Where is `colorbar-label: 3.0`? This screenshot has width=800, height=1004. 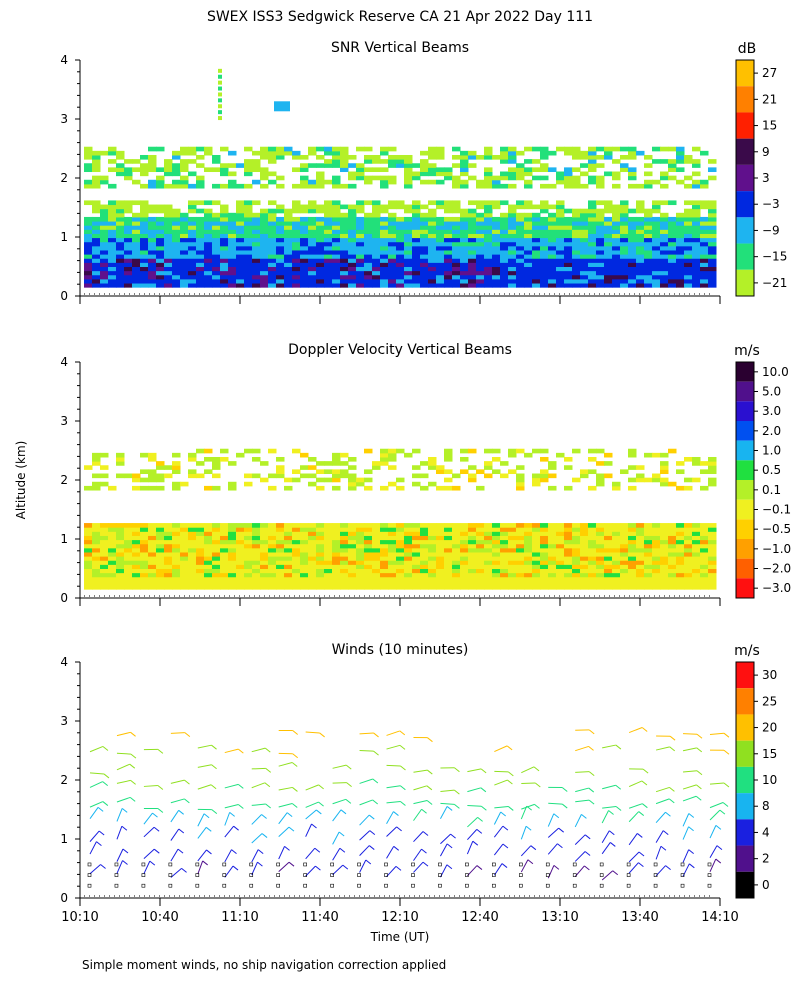
colorbar-label: 3.0 is located at coordinates (771, 411).